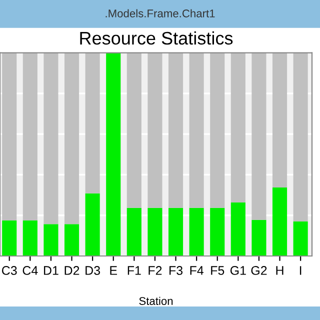  I want to click on x-tick-label: C4, so click(30, 270).